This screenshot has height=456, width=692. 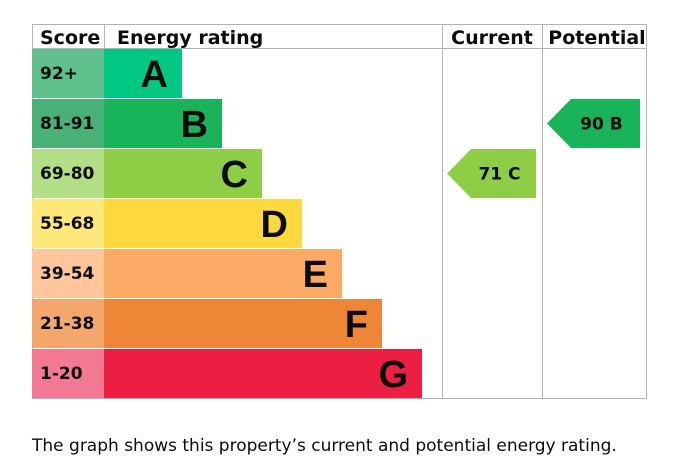 I want to click on band-d: 55-68 D, so click(x=167, y=223).